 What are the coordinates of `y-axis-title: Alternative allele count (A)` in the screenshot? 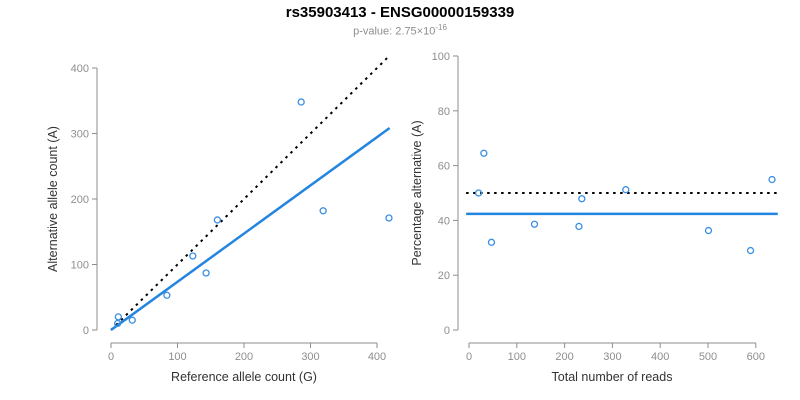 It's located at (53, 199).